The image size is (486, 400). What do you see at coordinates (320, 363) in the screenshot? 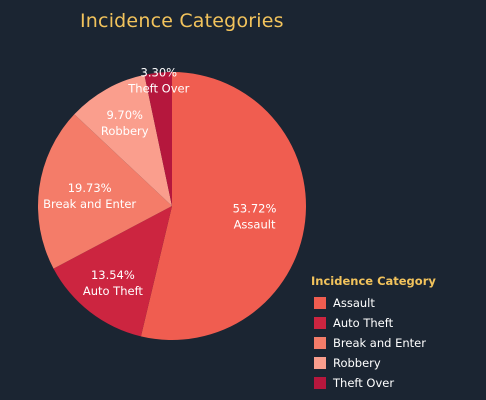
I see `legend-swatch-robbery` at bounding box center [320, 363].